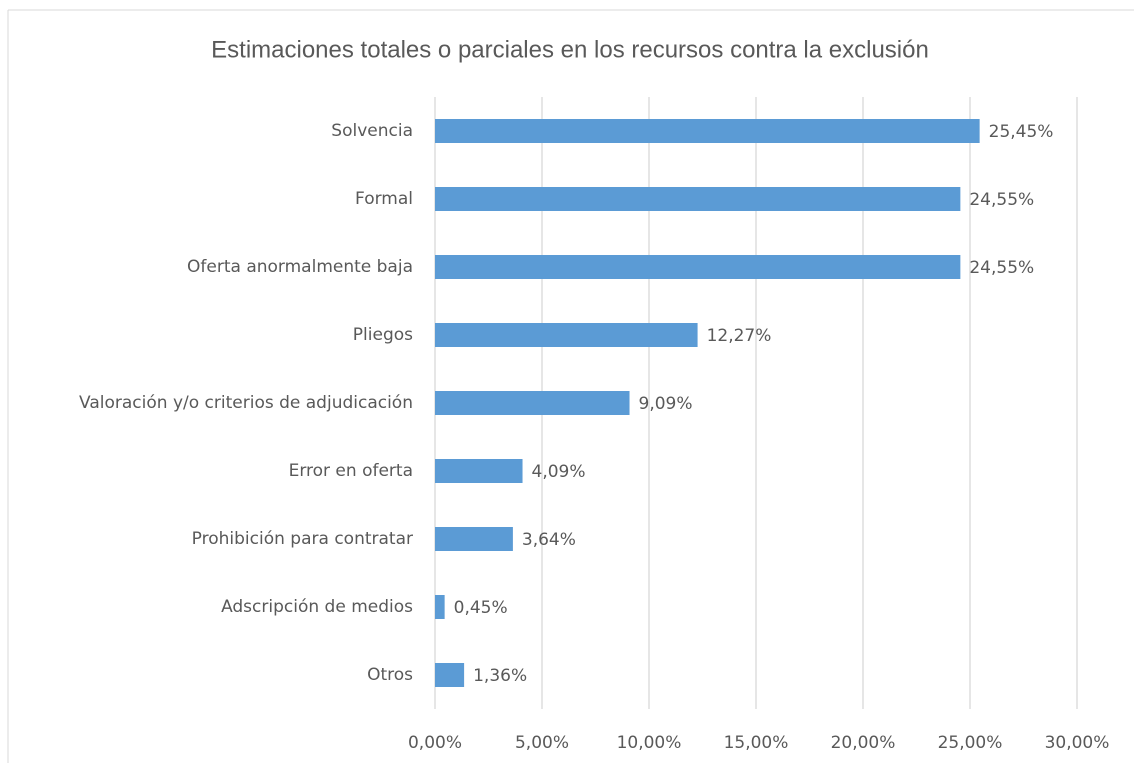 This screenshot has width=1134, height=767. Describe the element at coordinates (302, 539) in the screenshot. I see `y-tick-label: Prohibición para contratar` at that location.